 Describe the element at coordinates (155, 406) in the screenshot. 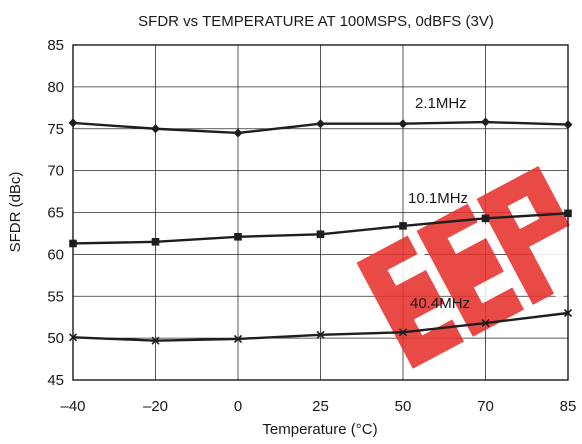

I see `x-tick-label-1: –20` at that location.